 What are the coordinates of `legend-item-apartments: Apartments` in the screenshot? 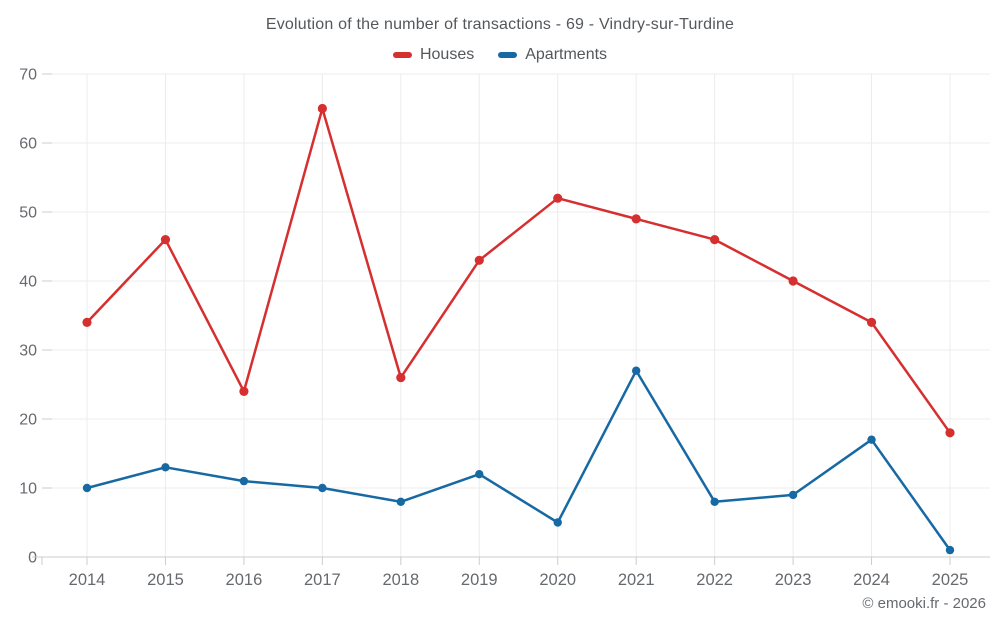 It's located at (552, 55).